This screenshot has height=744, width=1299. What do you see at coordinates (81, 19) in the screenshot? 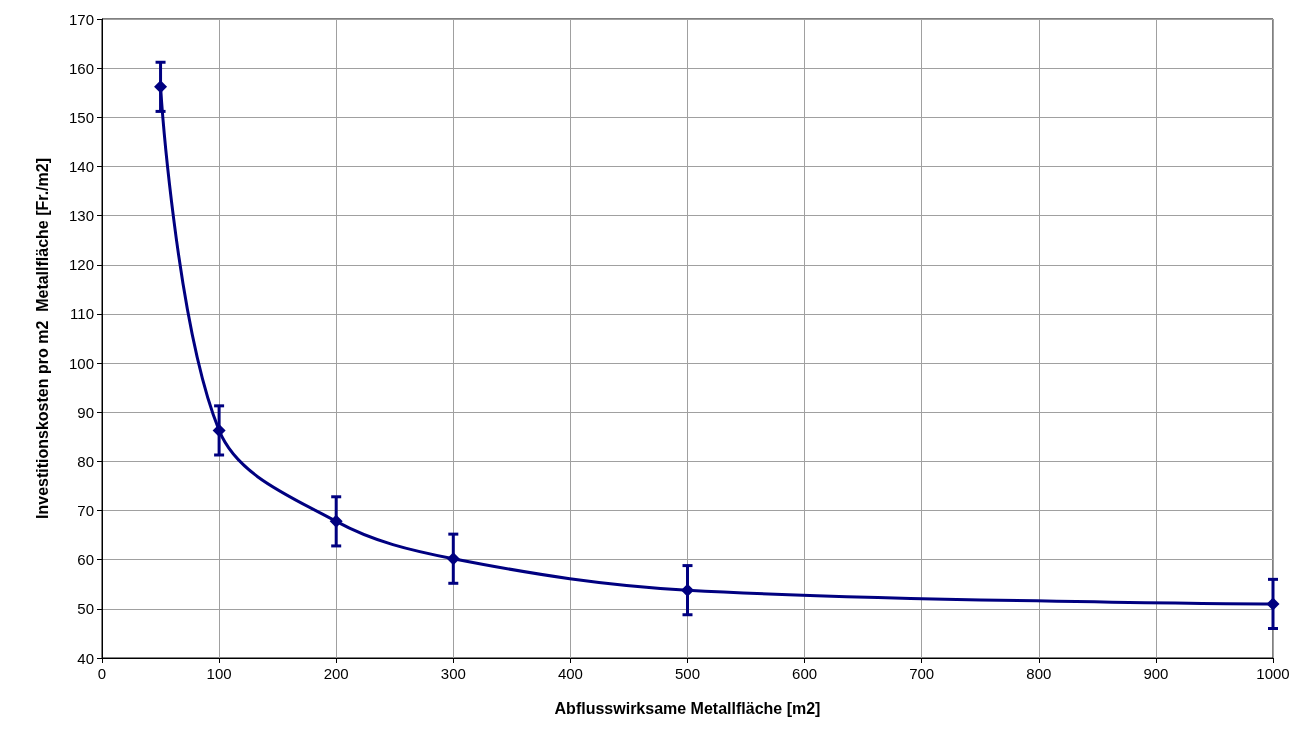
I see `y-tick-label: 170` at bounding box center [81, 19].